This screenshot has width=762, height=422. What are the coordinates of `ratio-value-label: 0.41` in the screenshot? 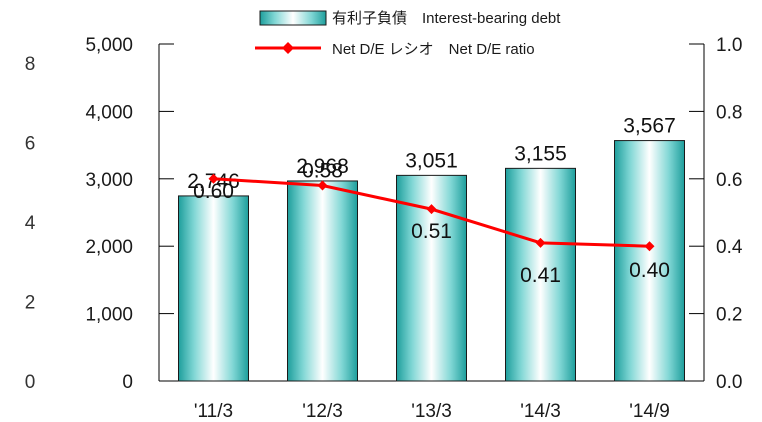 It's located at (540, 275).